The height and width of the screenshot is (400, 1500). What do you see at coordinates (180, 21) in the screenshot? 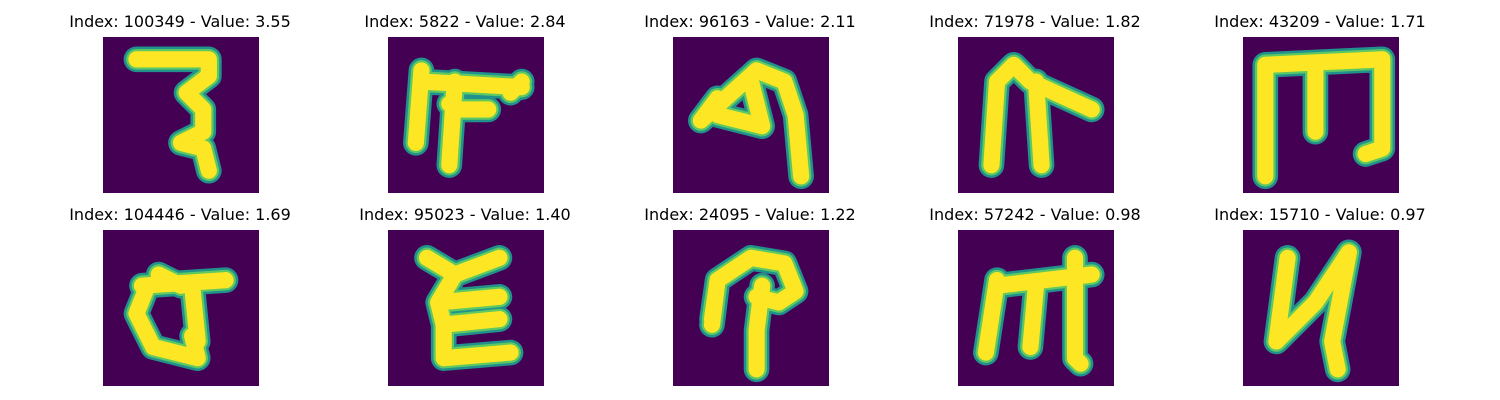
I see `cell-title: Index: 100349 - Value: 3.55` at bounding box center [180, 21].